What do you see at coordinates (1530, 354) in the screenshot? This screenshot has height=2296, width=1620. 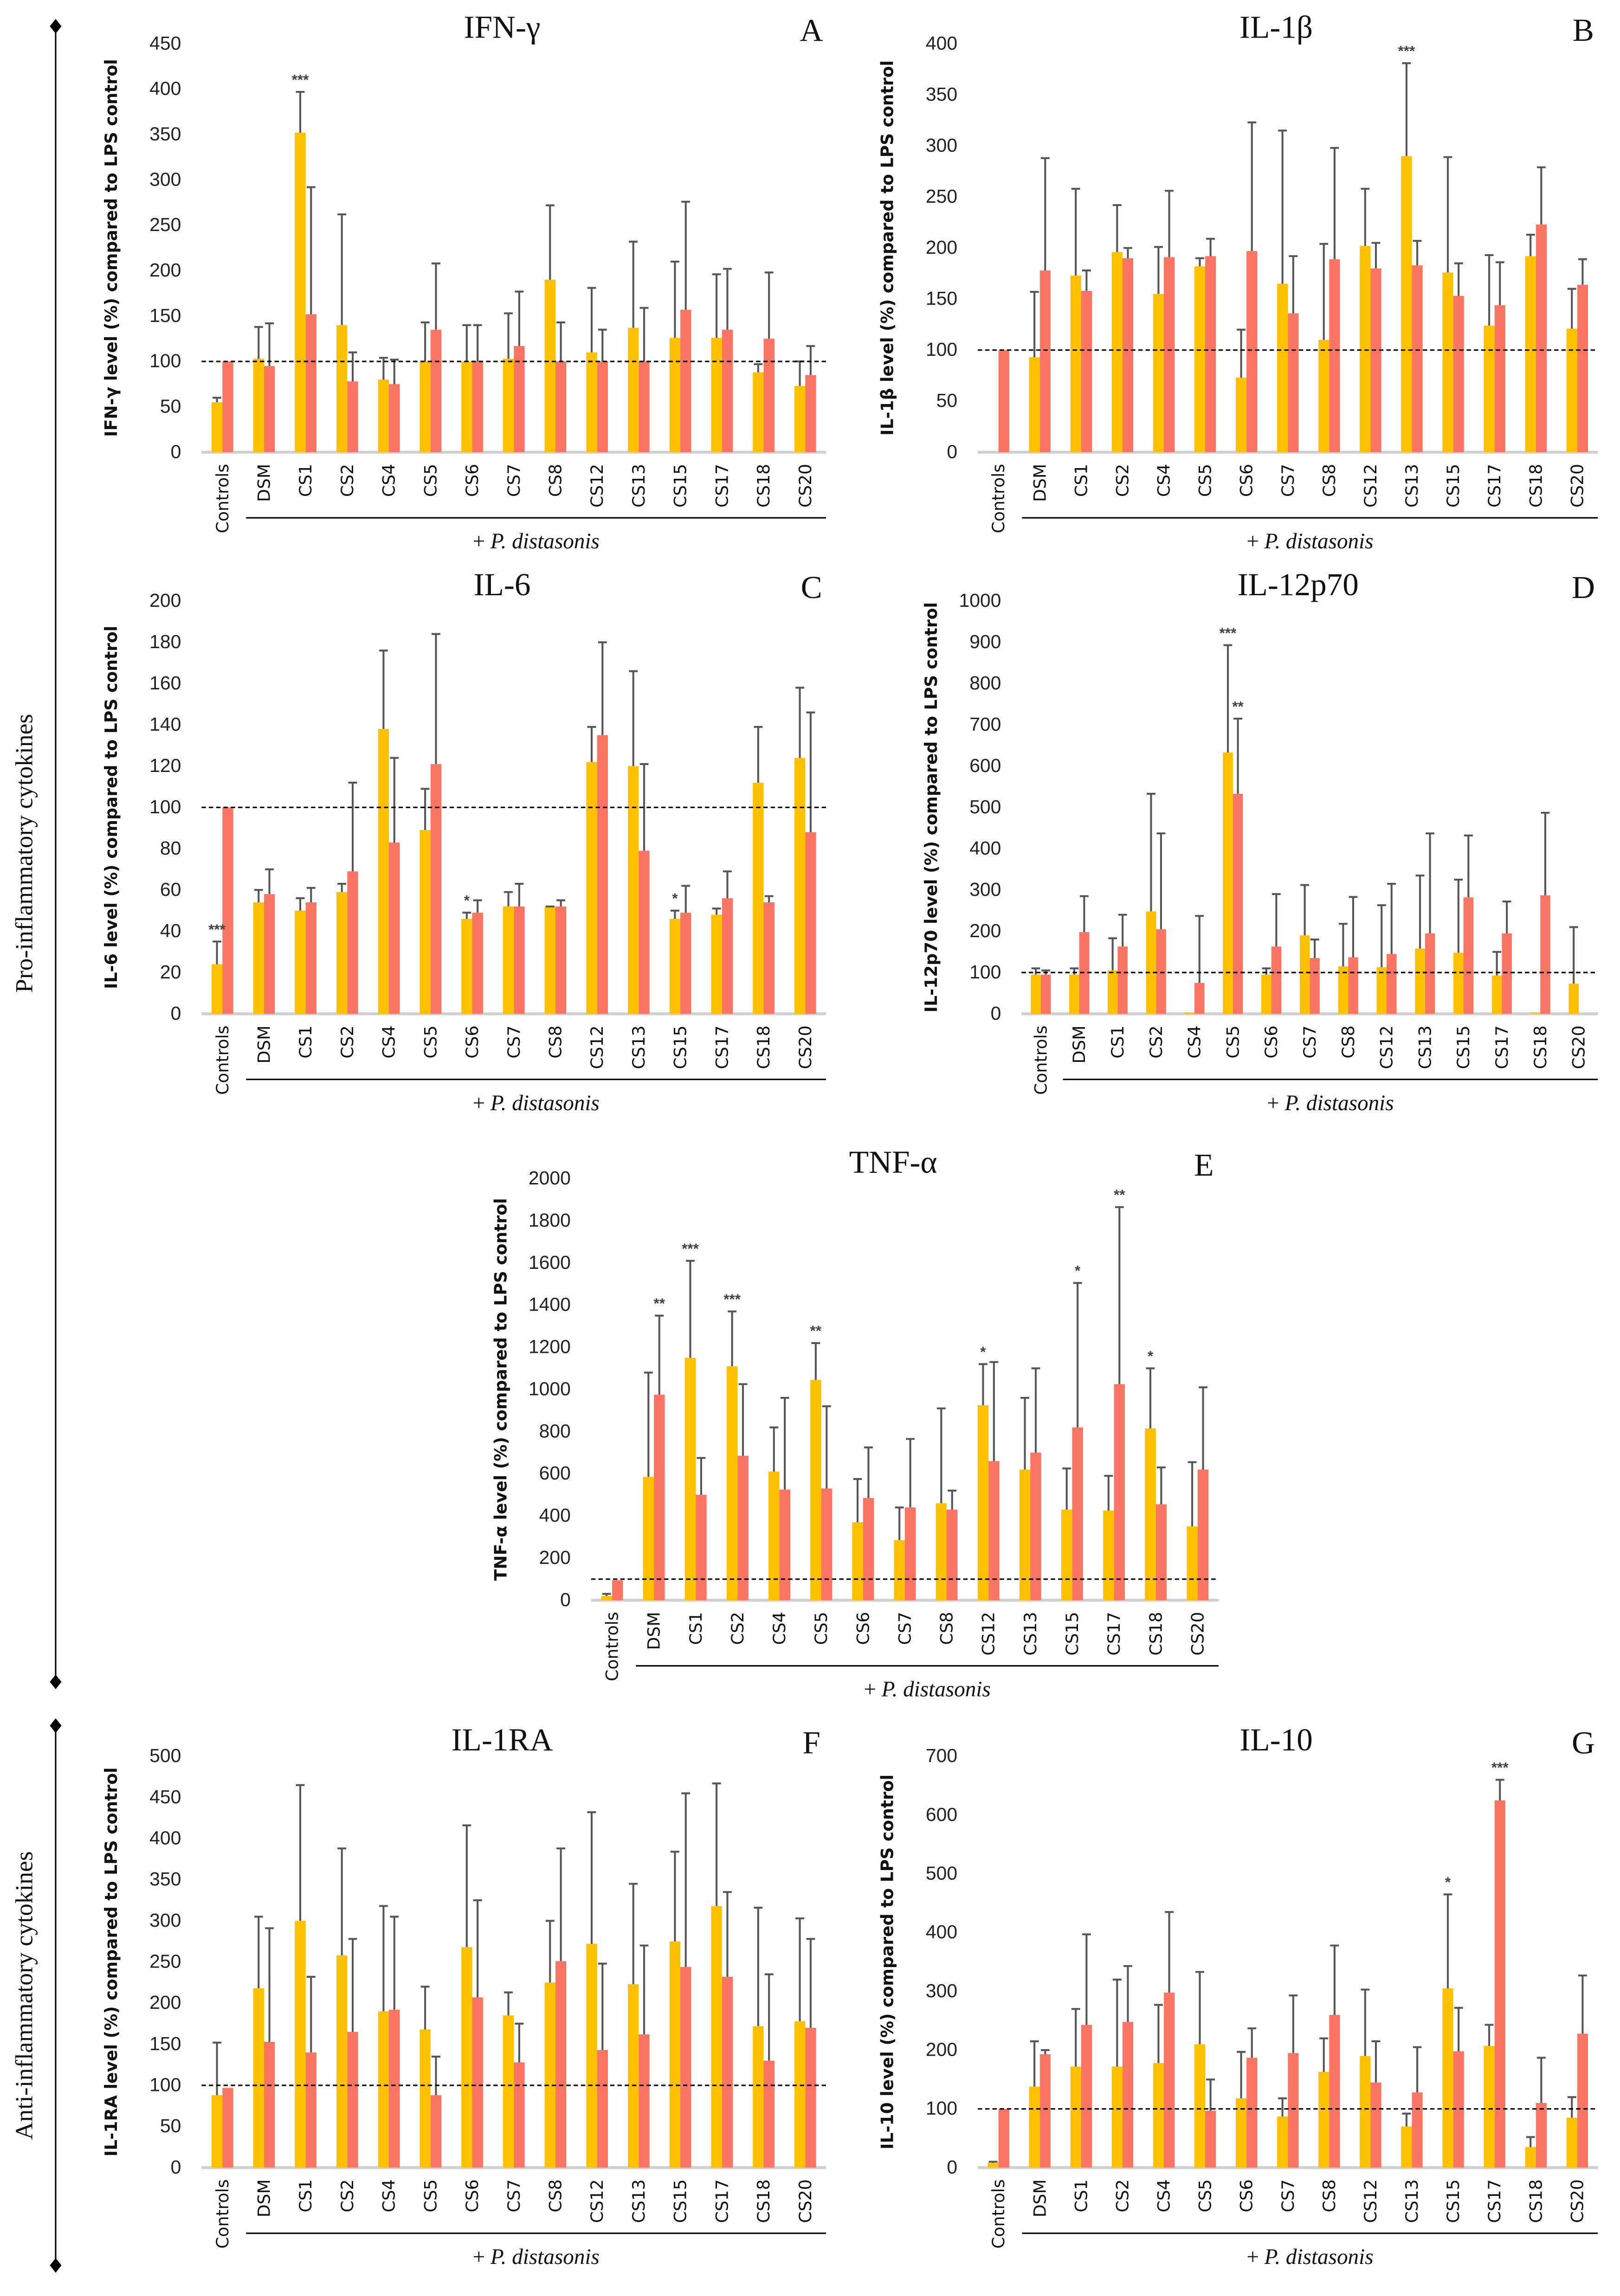 I see `bar-series1-cs18` at bounding box center [1530, 354].